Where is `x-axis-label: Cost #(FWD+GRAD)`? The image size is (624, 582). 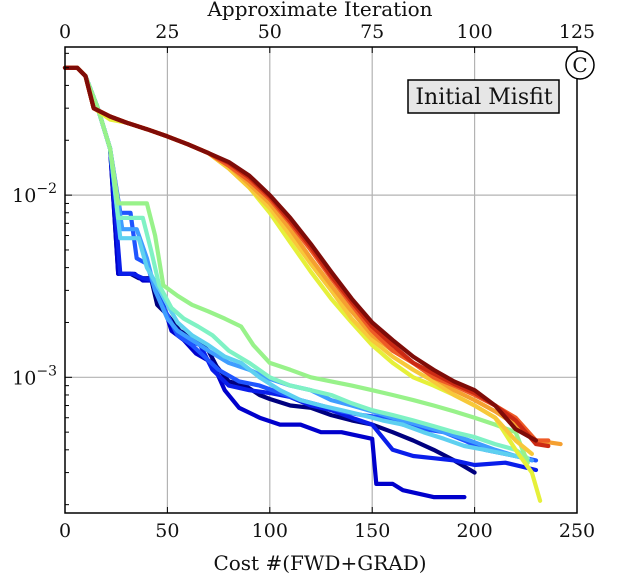 x-axis-label: Cost #(FWD+GRAD) is located at coordinates (319, 563).